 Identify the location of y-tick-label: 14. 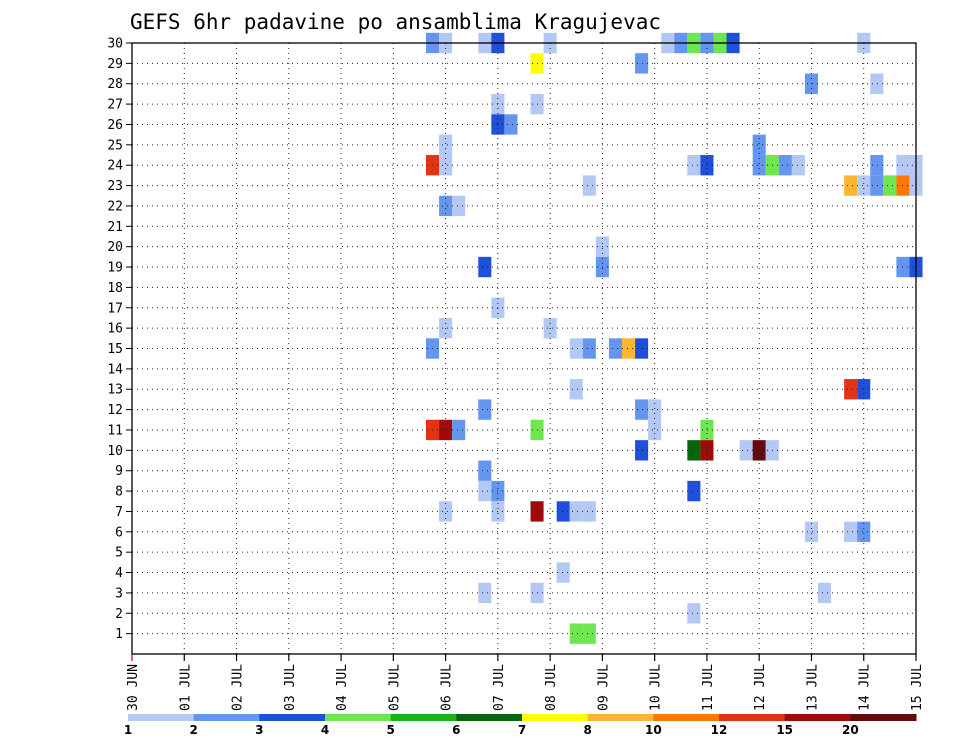
(115, 369).